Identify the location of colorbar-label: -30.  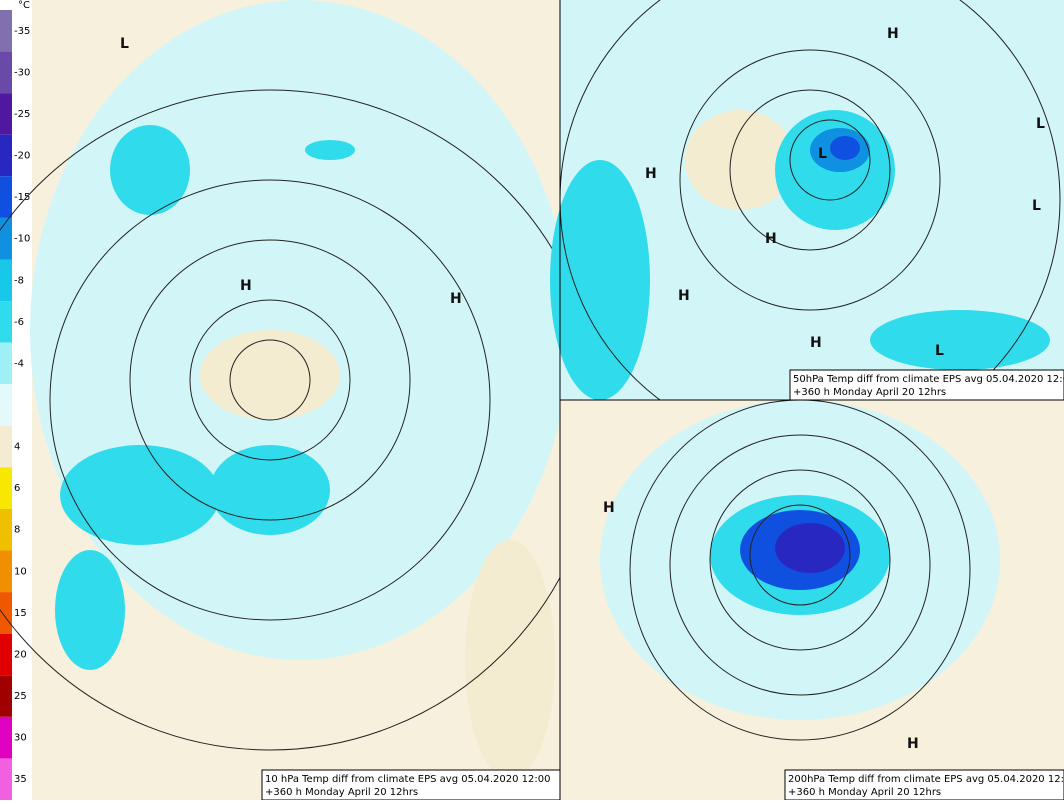
(22, 72).